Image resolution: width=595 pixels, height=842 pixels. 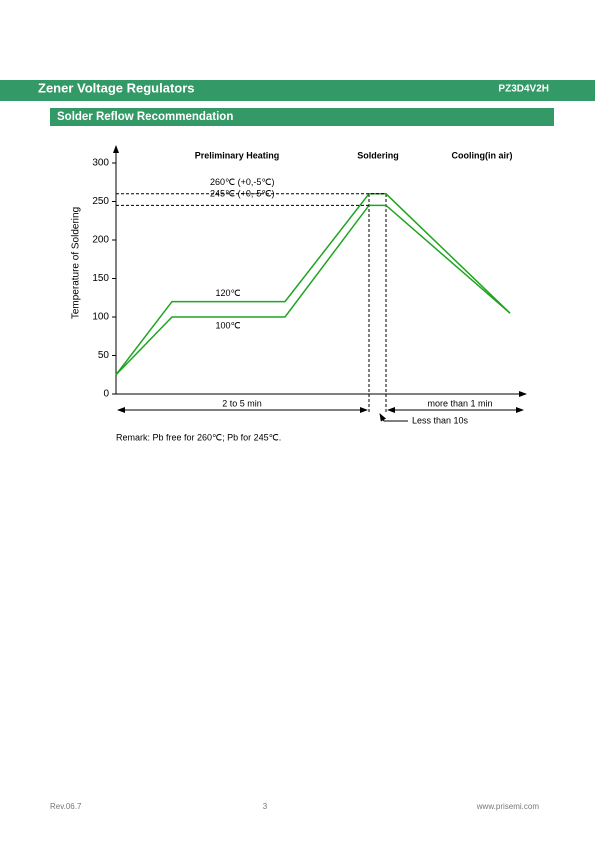 What do you see at coordinates (482, 155) in the screenshot?
I see `phase-label: Cooling(in air)` at bounding box center [482, 155].